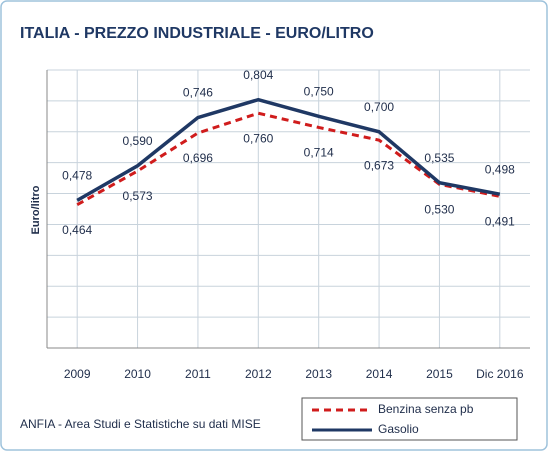 This screenshot has width=548, height=456. What do you see at coordinates (36, 209) in the screenshot?
I see `y-axis-label: Euro/litro` at bounding box center [36, 209].